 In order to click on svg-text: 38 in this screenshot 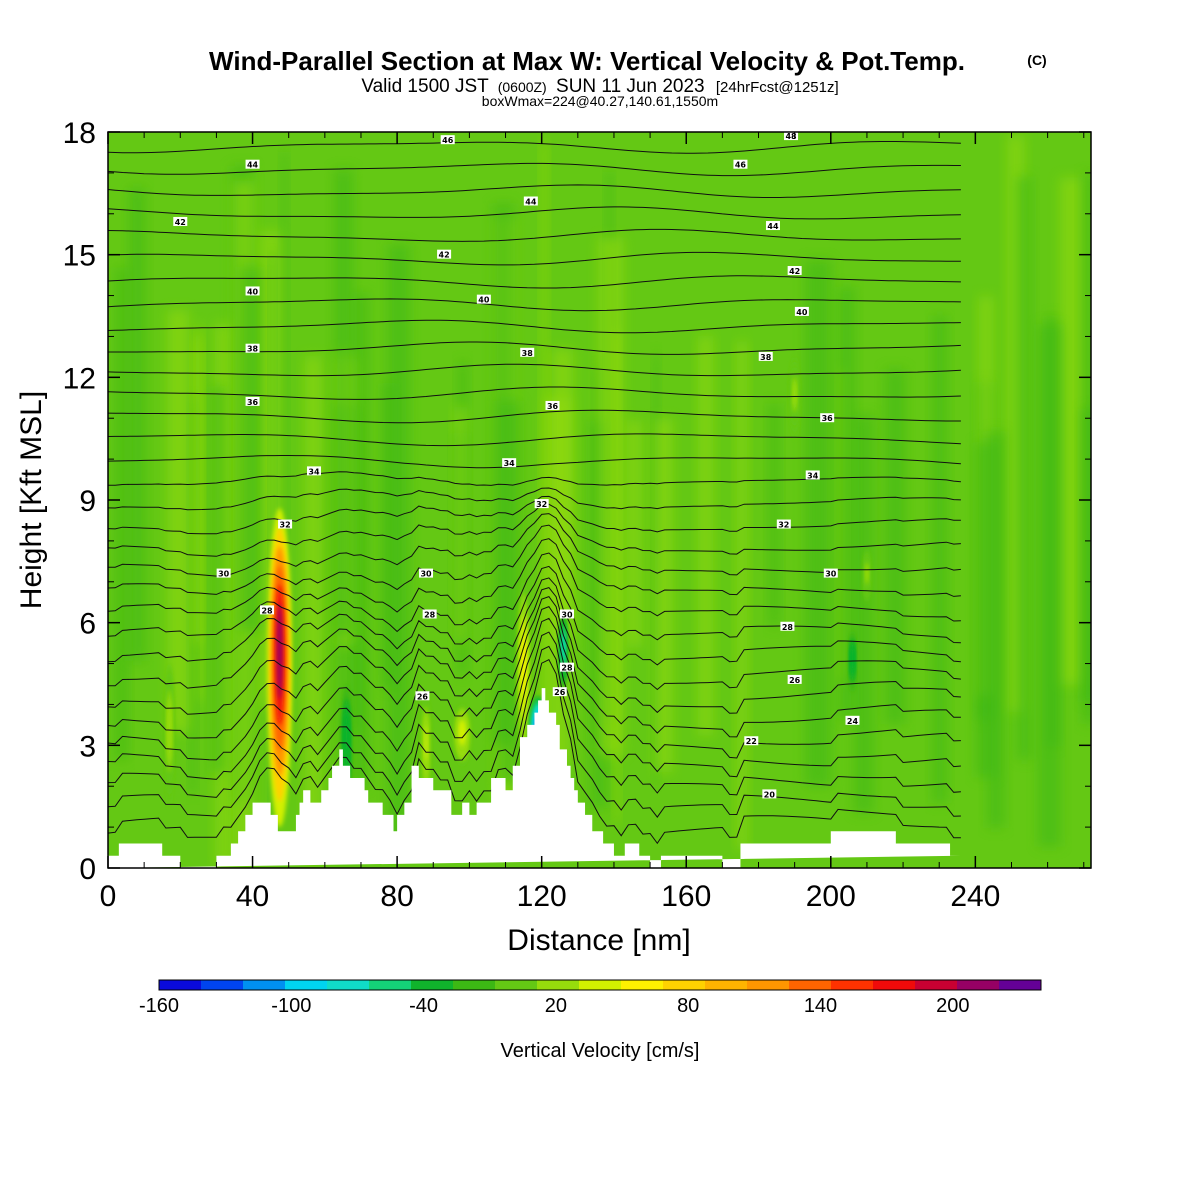, I will do `click(528, 353)`.